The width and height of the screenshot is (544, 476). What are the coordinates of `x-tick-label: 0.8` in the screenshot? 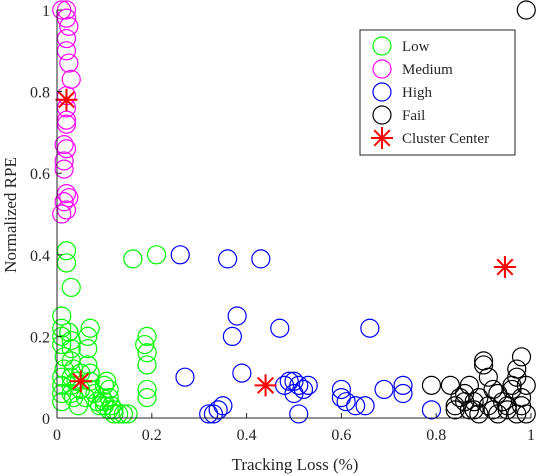 It's located at (436, 435).